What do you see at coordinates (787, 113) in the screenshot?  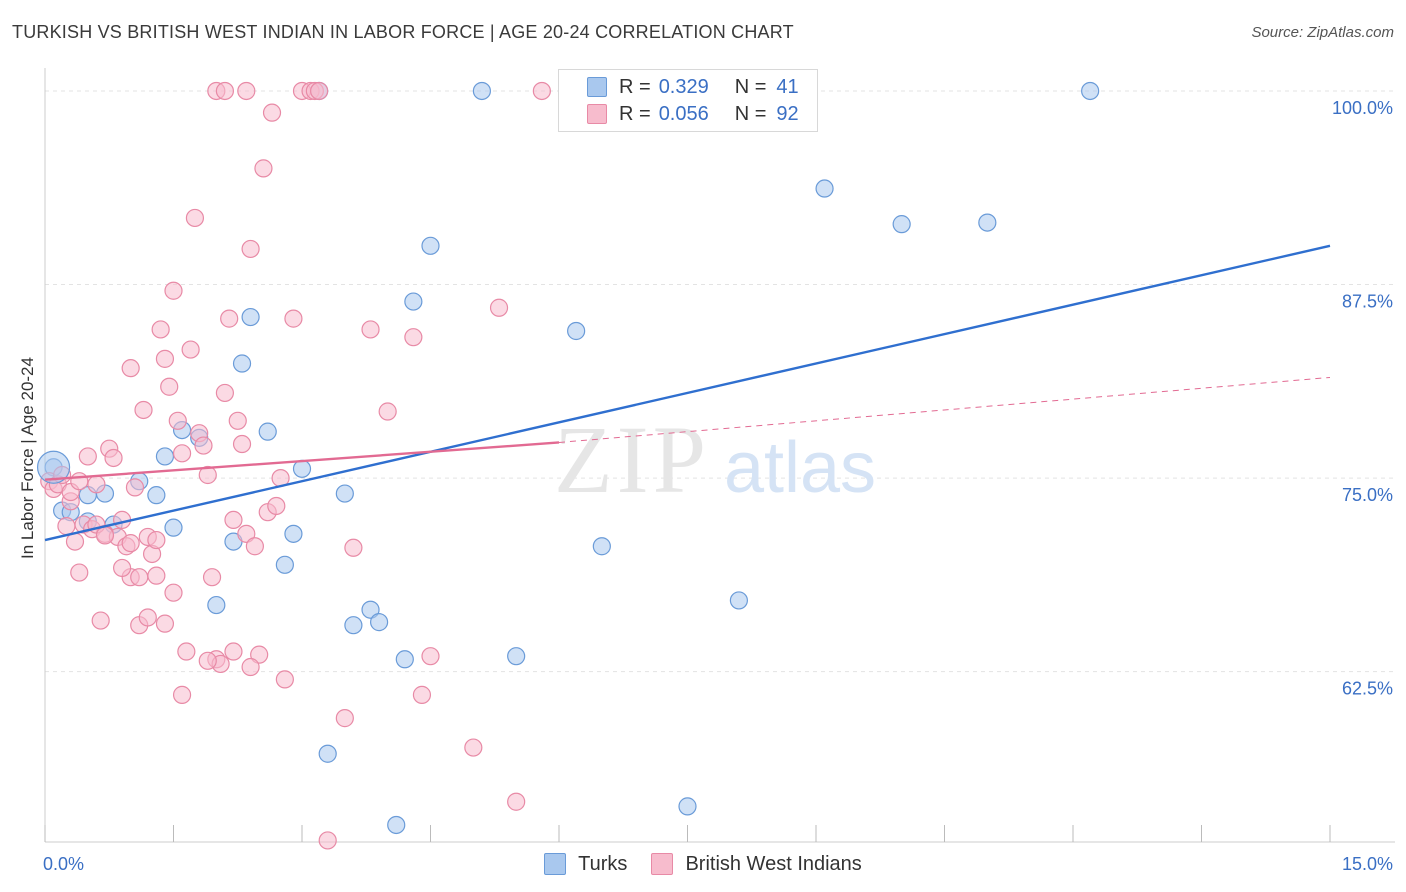 I see `bwi-n-value: 92` at bounding box center [787, 113].